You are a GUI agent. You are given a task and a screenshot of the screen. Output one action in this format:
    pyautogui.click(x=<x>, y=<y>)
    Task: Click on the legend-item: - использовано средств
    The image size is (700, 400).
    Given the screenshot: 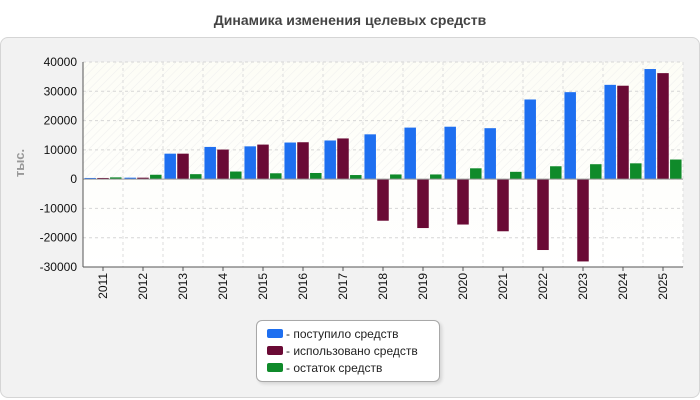 What is the action you would take?
    pyautogui.click(x=353, y=350)
    